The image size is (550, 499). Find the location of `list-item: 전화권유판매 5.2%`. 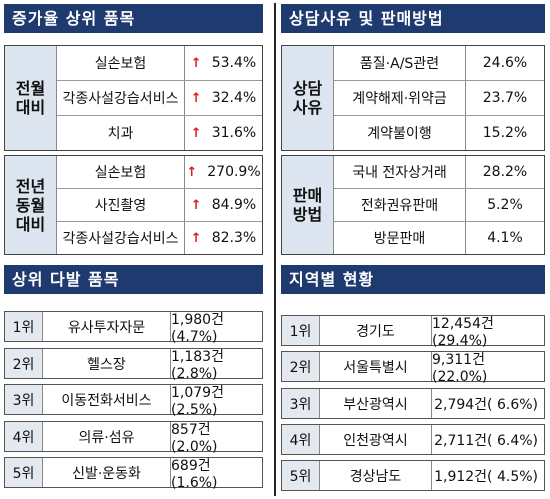

list-item: 전화권유판매 5.2% is located at coordinates (439, 205).